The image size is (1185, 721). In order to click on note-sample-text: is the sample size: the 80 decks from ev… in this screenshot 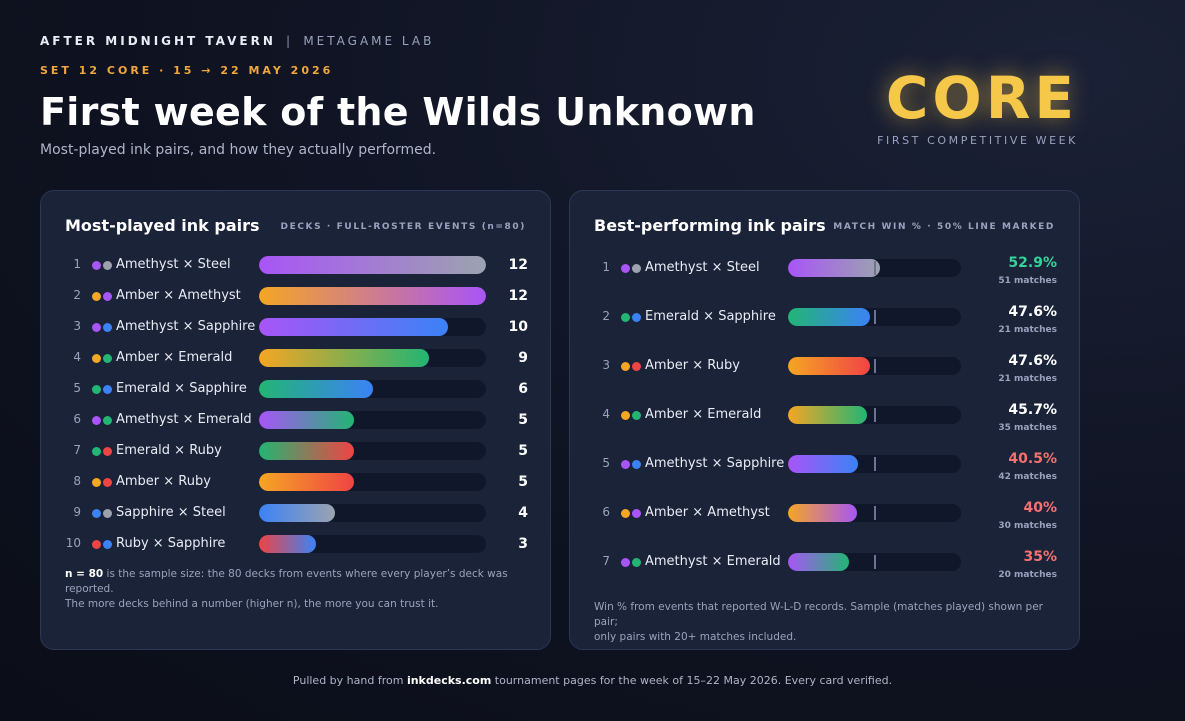, I will do `click(286, 581)`.